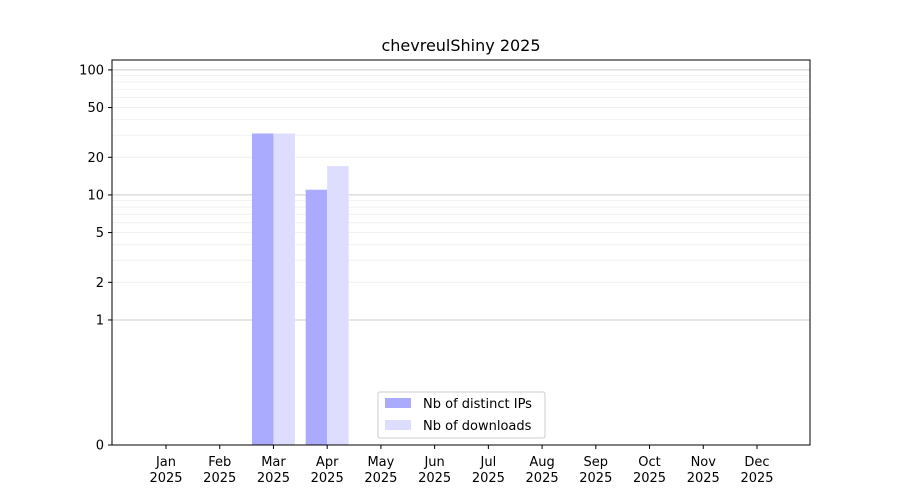 This screenshot has height=500, width=900. What do you see at coordinates (488, 470) in the screenshot?
I see `x-tick-label: Jul 2025` at bounding box center [488, 470].